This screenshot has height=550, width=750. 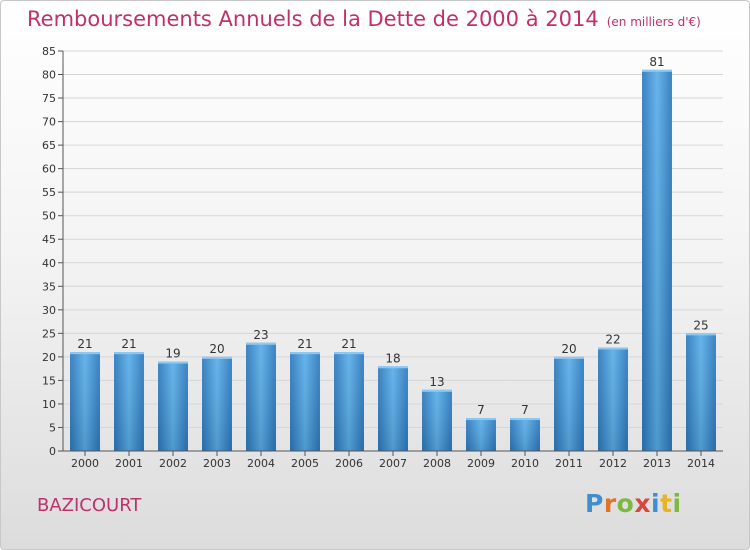 What do you see at coordinates (49, 98) in the screenshot?
I see `y-tick-label: 75` at bounding box center [49, 98].